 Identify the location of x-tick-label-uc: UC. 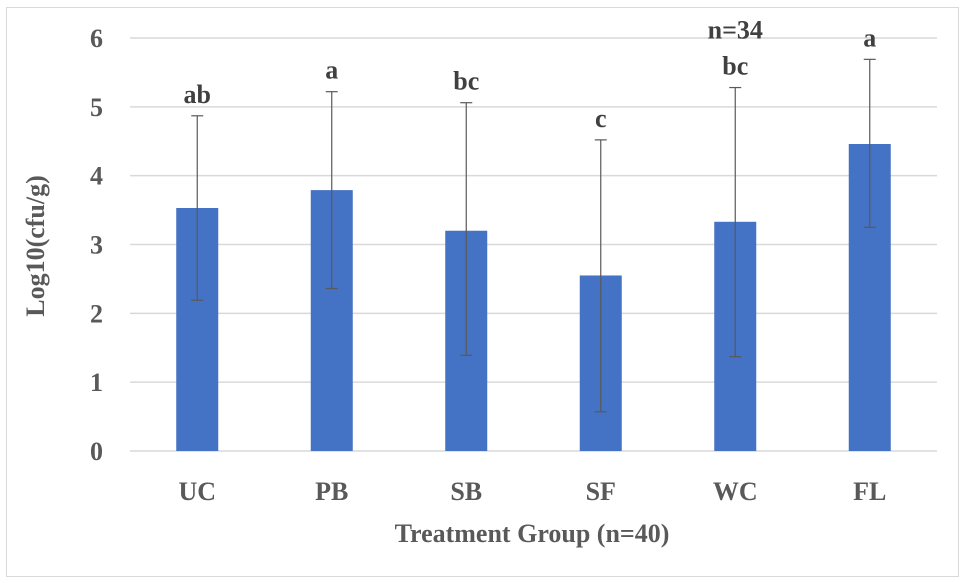
(197, 491).